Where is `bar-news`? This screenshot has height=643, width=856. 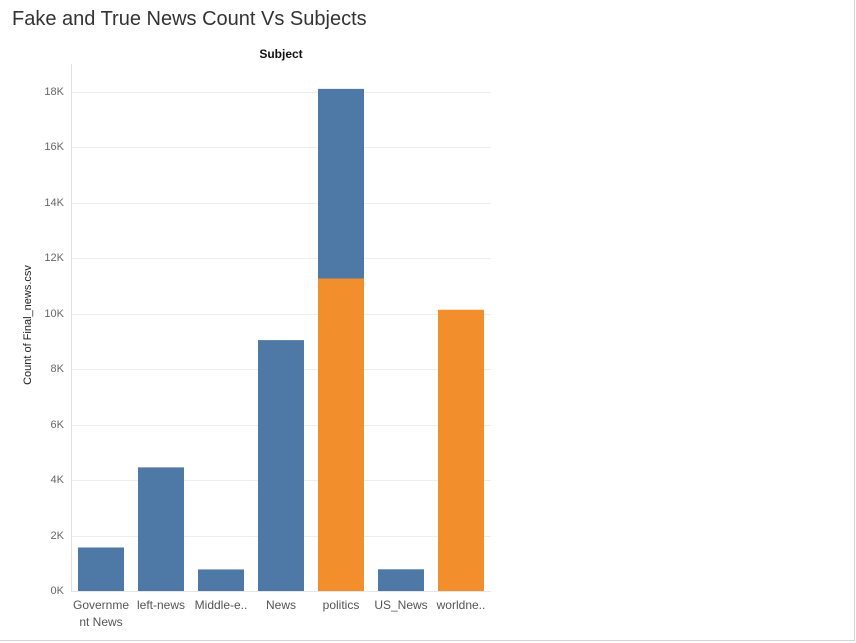
bar-news is located at coordinates (281, 465).